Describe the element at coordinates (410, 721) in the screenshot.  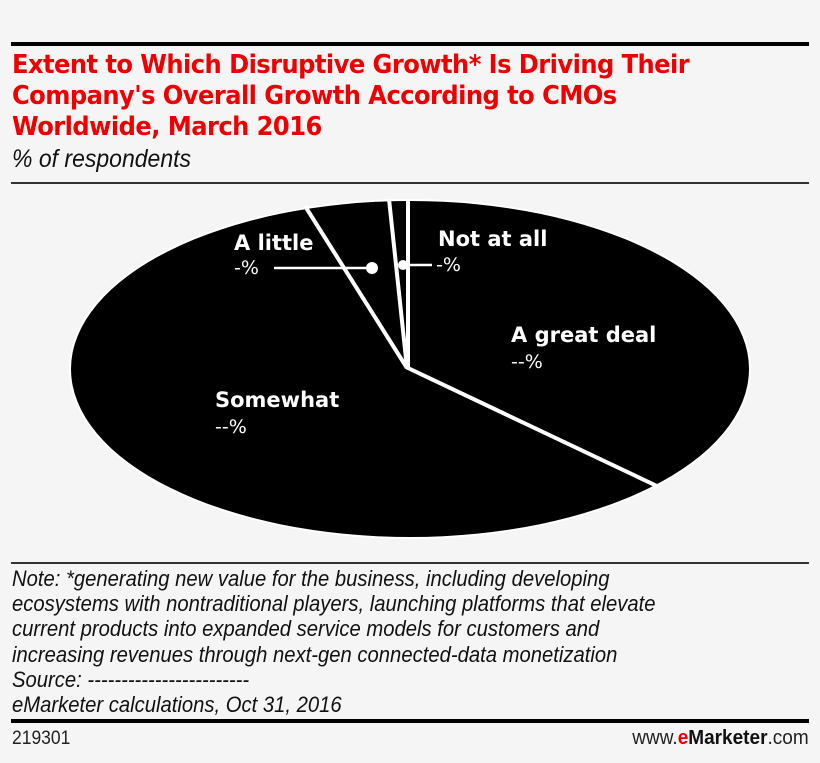
I see `footer-rule` at that location.